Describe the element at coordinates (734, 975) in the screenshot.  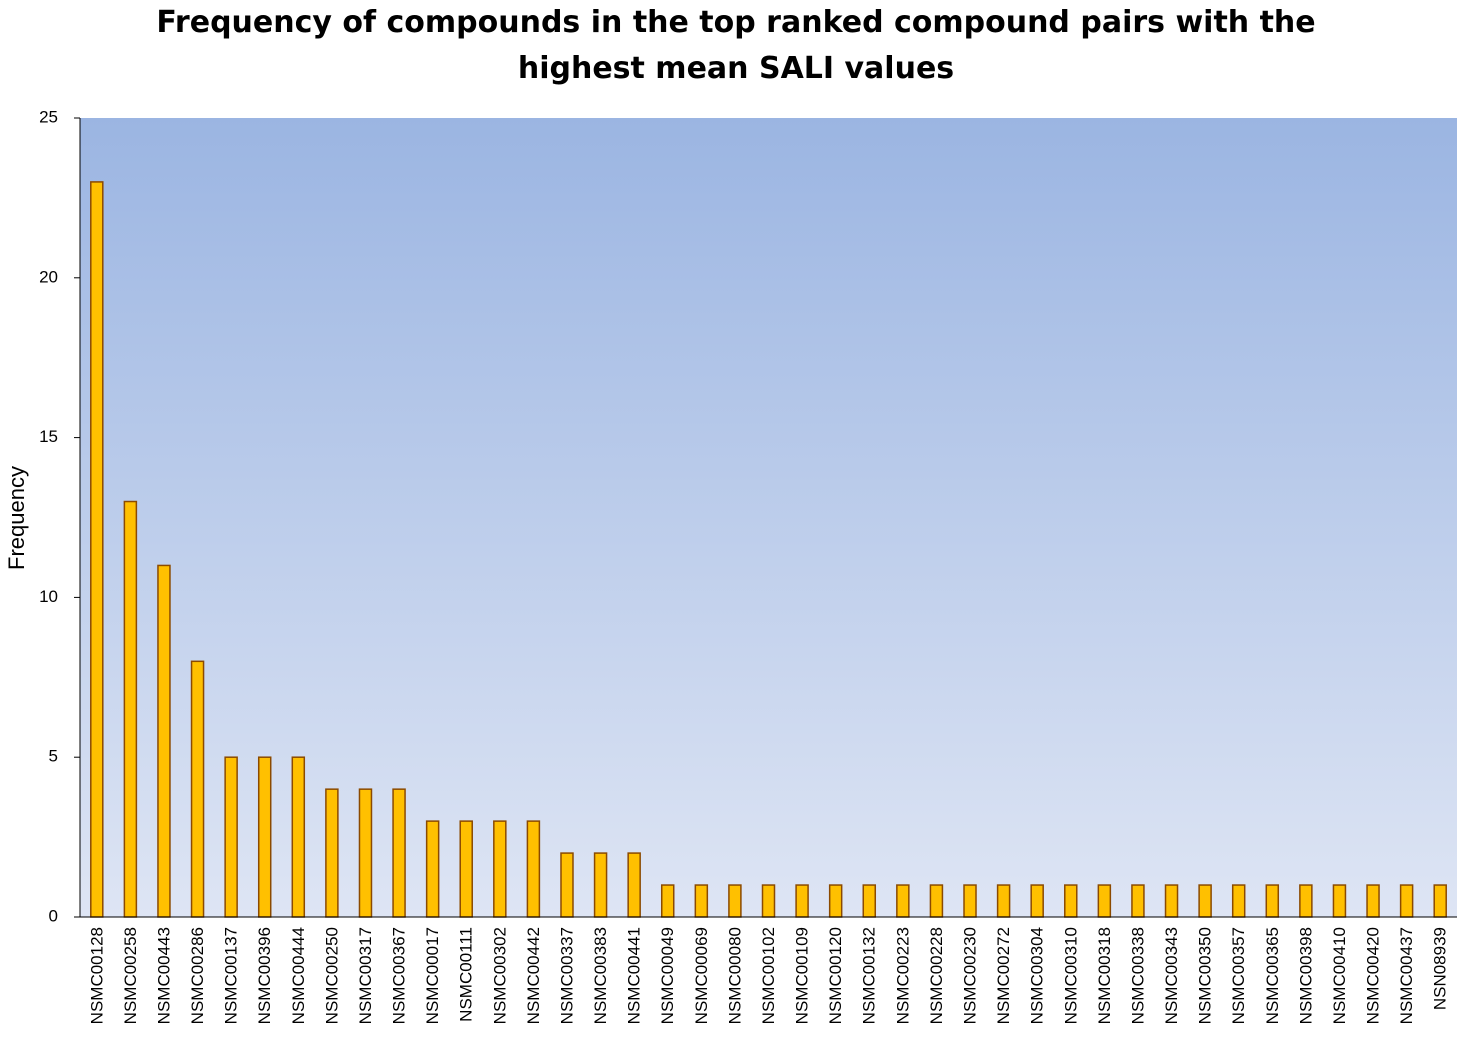
I see `x-tick-label: NSMC00080` at that location.